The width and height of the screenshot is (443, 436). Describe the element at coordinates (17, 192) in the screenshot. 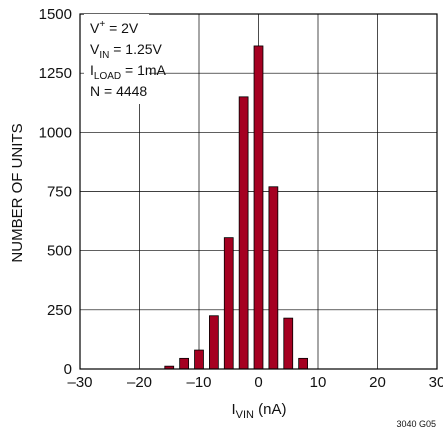

I see `y-axis-title: NUMBER OF UNITS` at that location.